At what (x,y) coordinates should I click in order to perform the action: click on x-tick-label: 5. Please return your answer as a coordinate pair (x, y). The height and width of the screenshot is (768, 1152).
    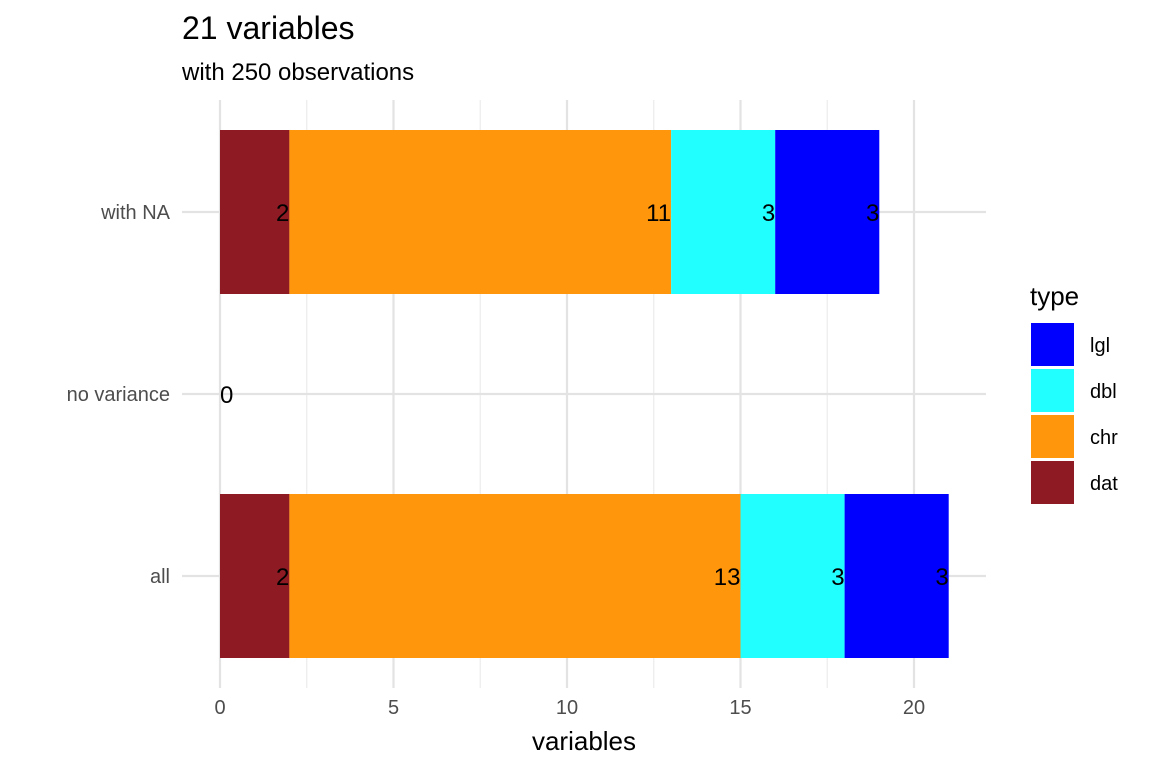
    Looking at the image, I should click on (393, 708).